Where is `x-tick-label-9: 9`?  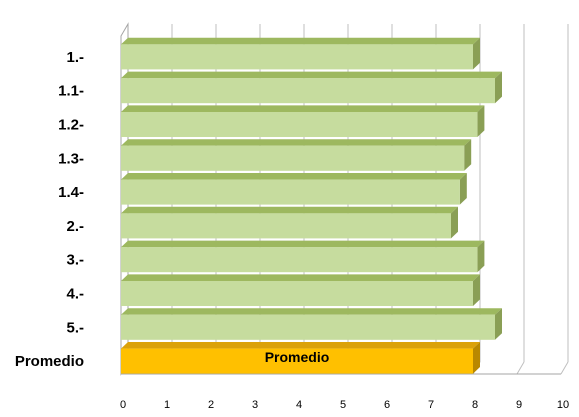
x-tick-label-9: 9 is located at coordinates (519, 405).